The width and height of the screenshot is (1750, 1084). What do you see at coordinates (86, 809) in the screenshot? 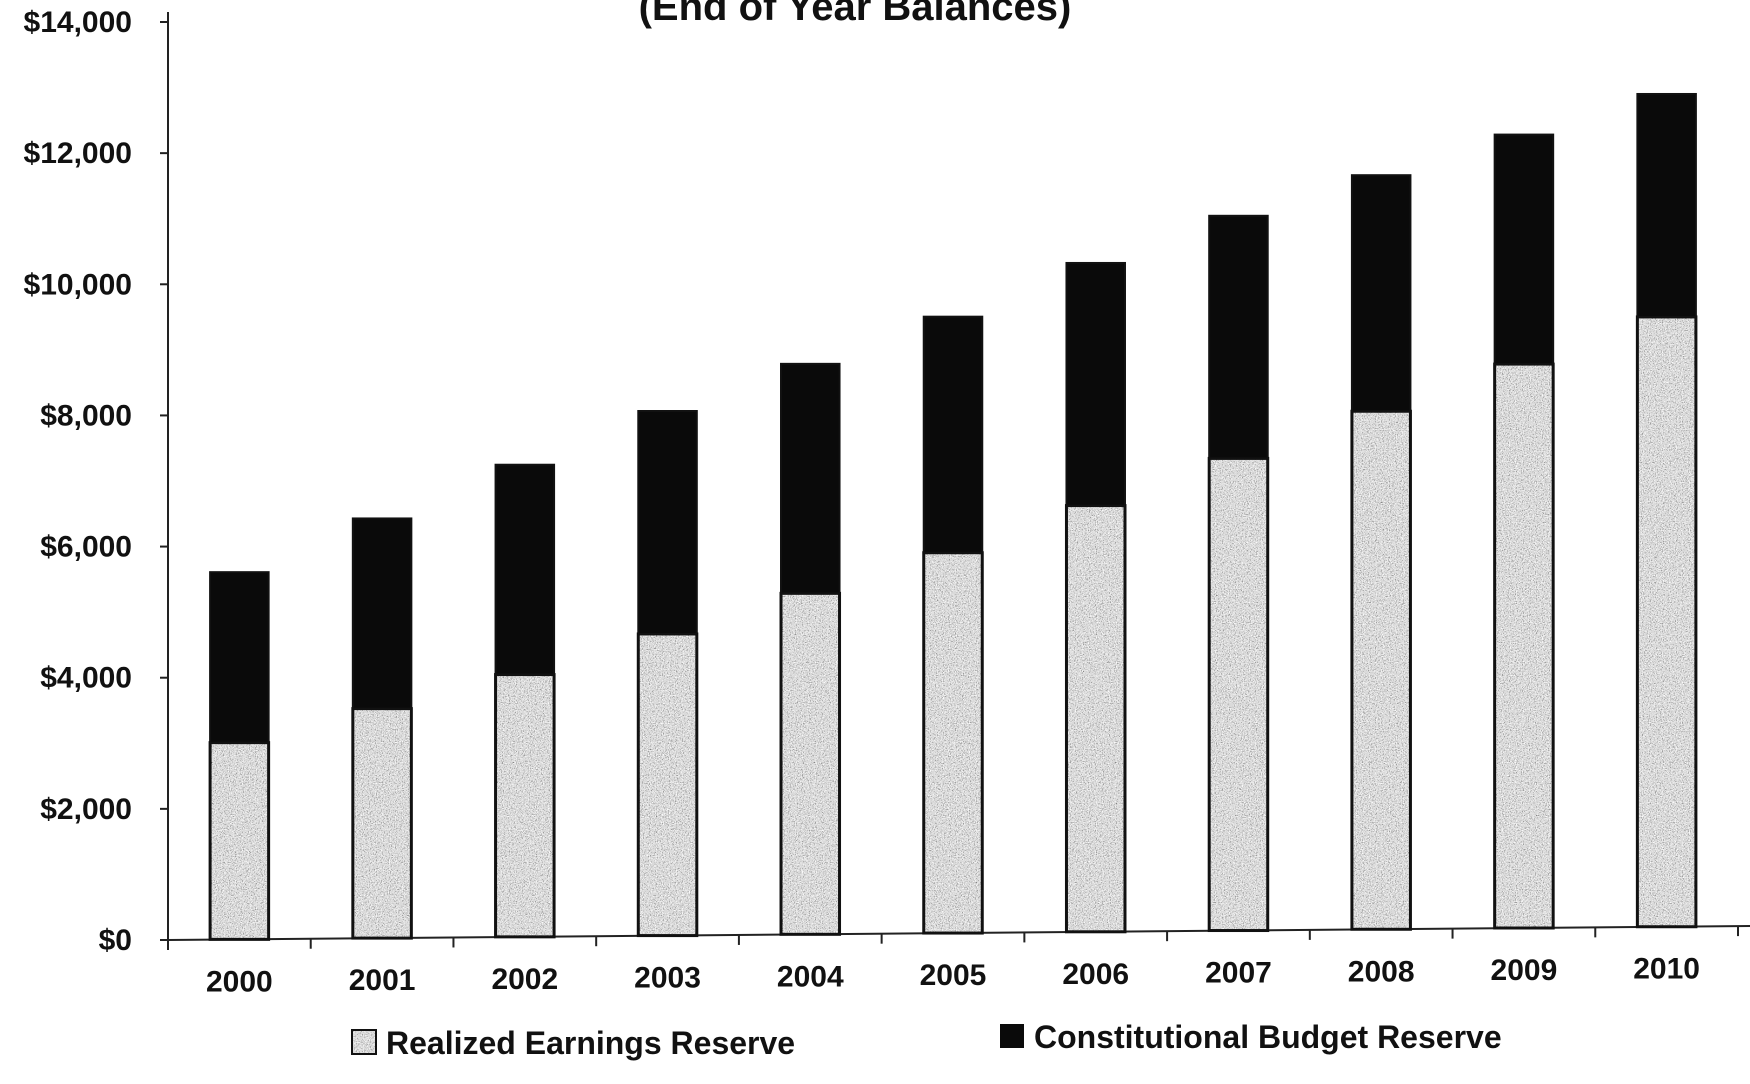
I see `y-tick-label: $2,000` at bounding box center [86, 809].